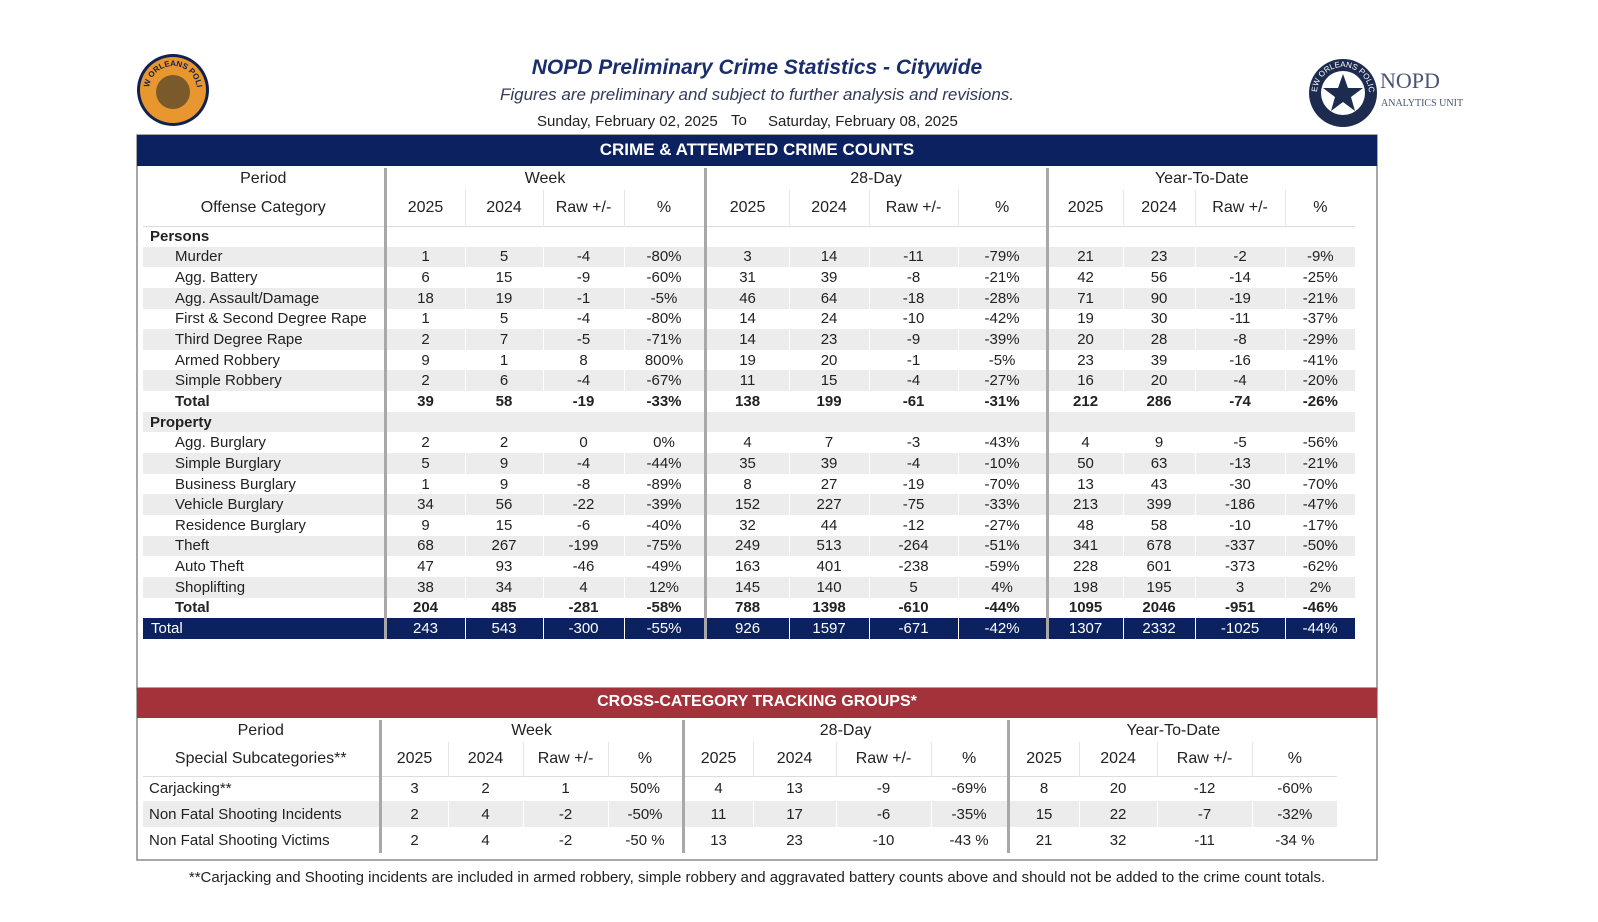  Describe the element at coordinates (664, 360) in the screenshot. I see `cell: 800%` at that location.